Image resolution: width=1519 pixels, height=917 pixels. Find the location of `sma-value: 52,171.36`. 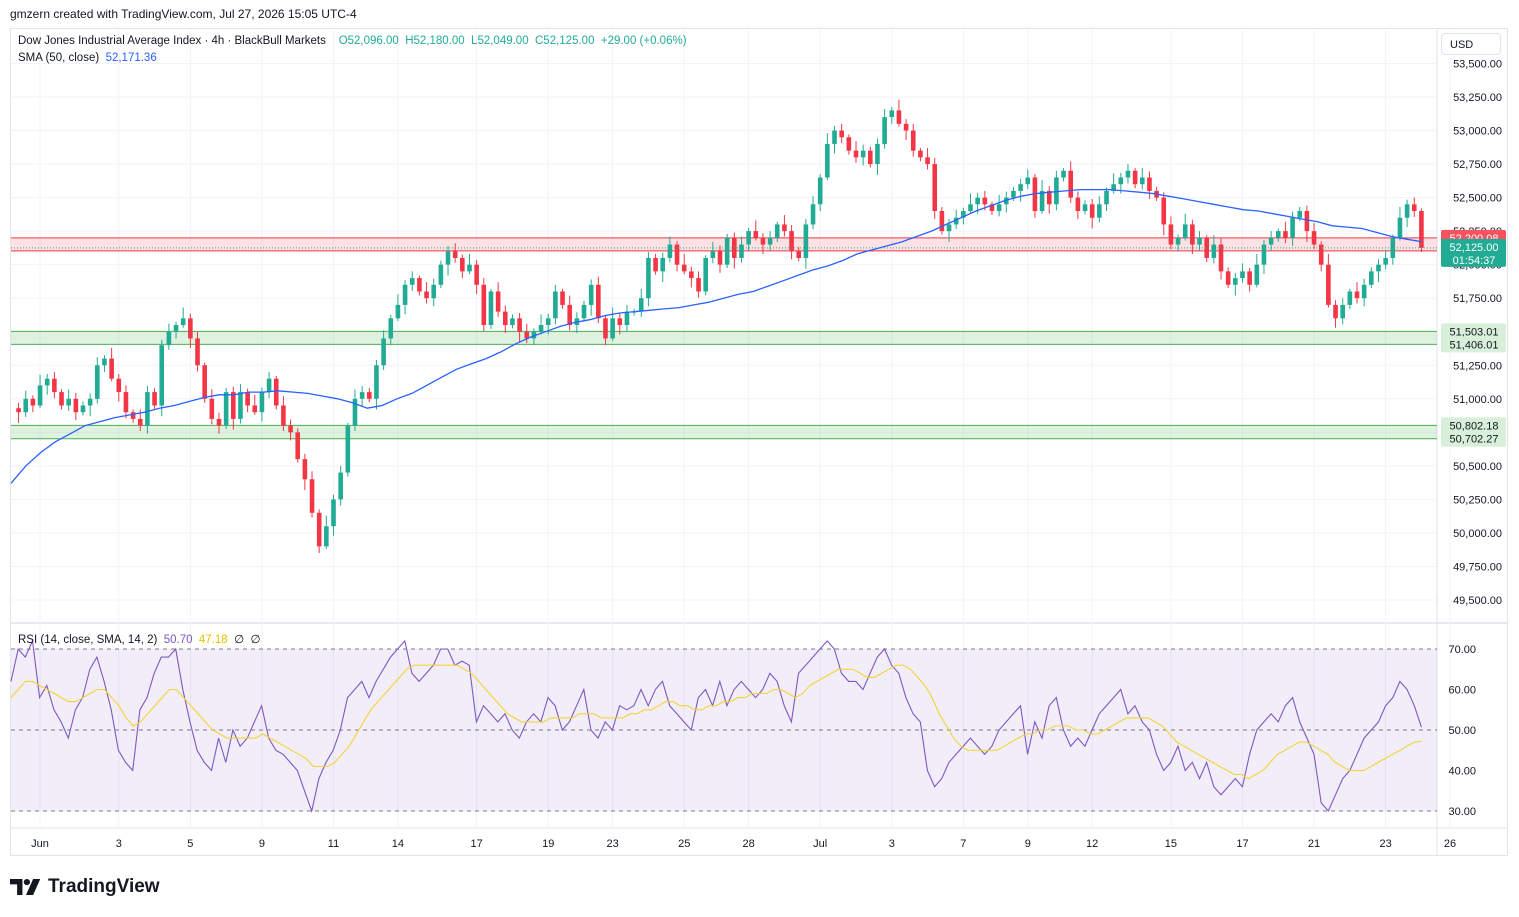

sma-value: 52,171.36 is located at coordinates (131, 58).